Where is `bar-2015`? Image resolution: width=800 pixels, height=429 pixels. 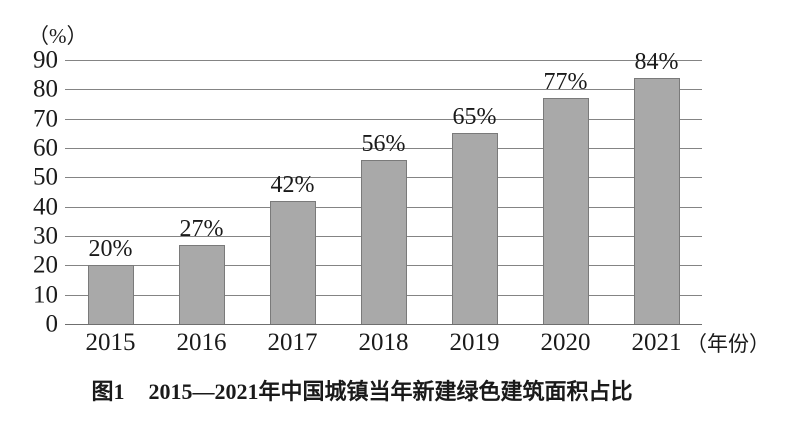 bar-2015 is located at coordinates (110, 294).